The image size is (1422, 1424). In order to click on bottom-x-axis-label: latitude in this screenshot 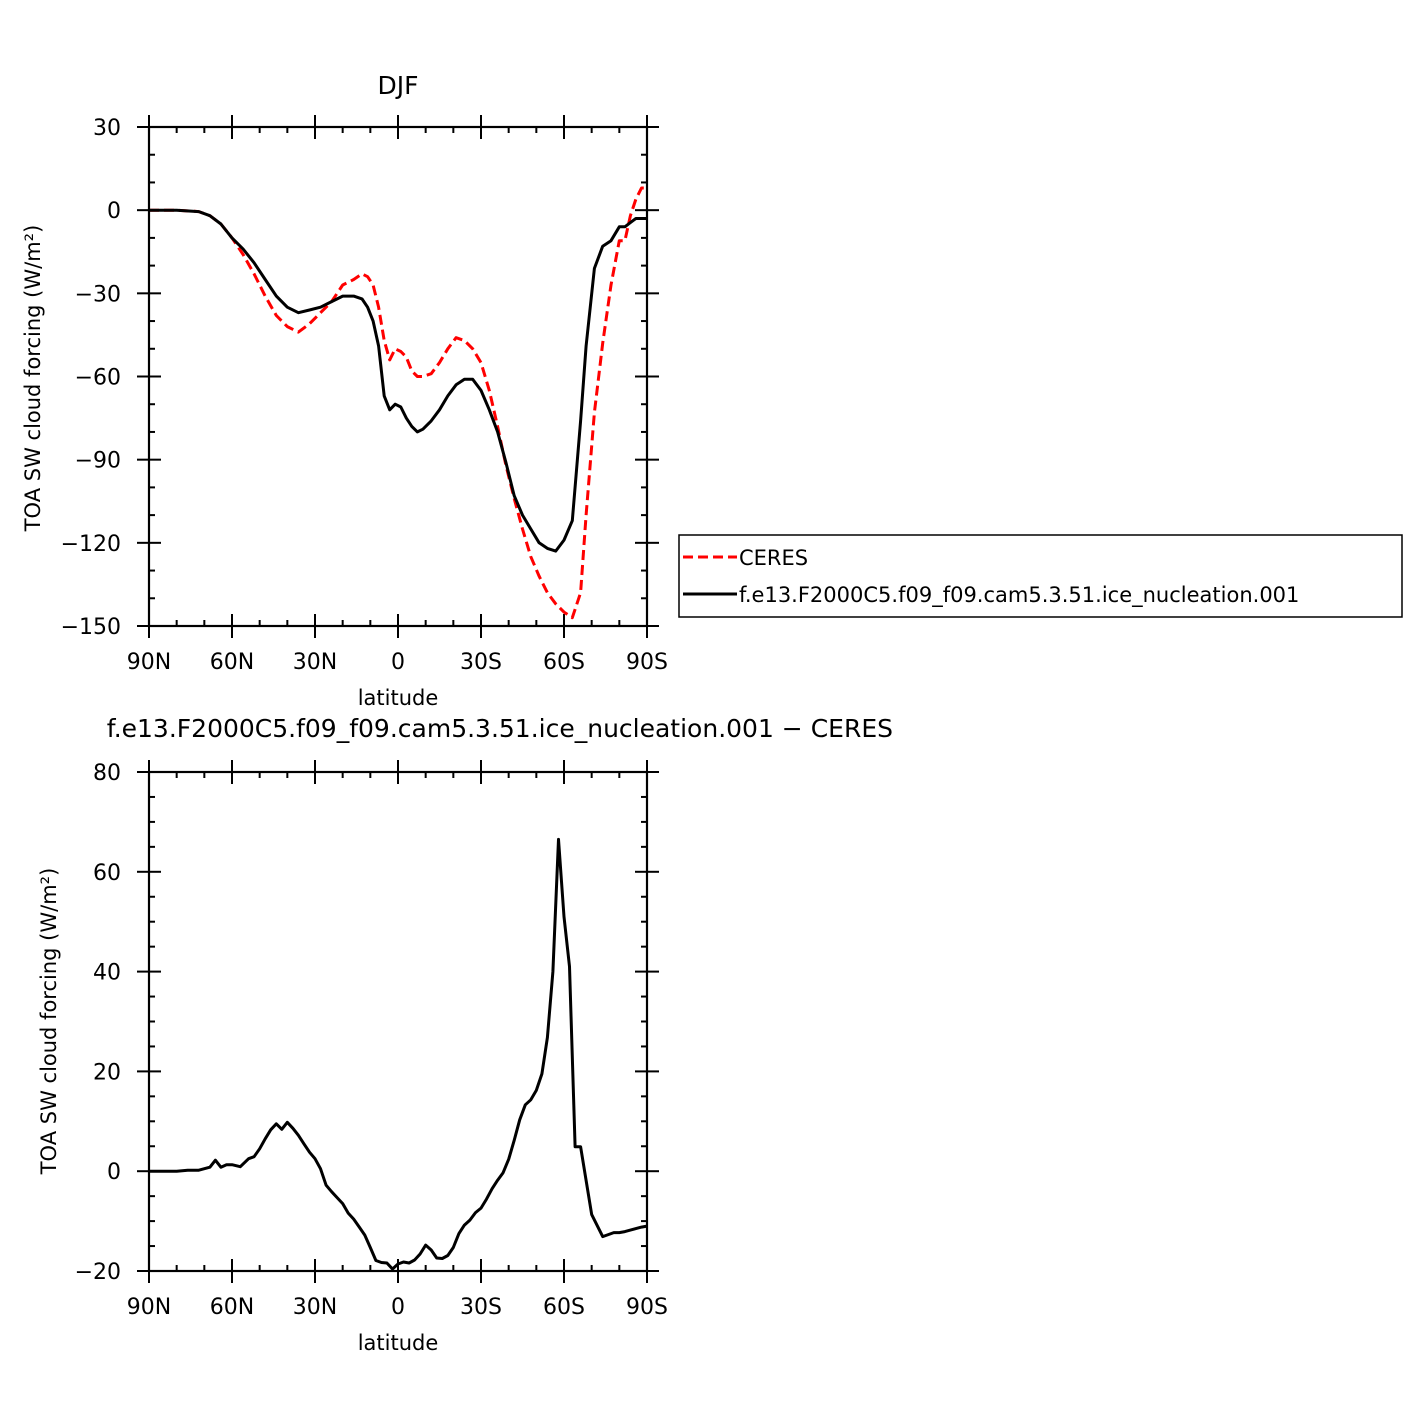, I will do `click(398, 1343)`.